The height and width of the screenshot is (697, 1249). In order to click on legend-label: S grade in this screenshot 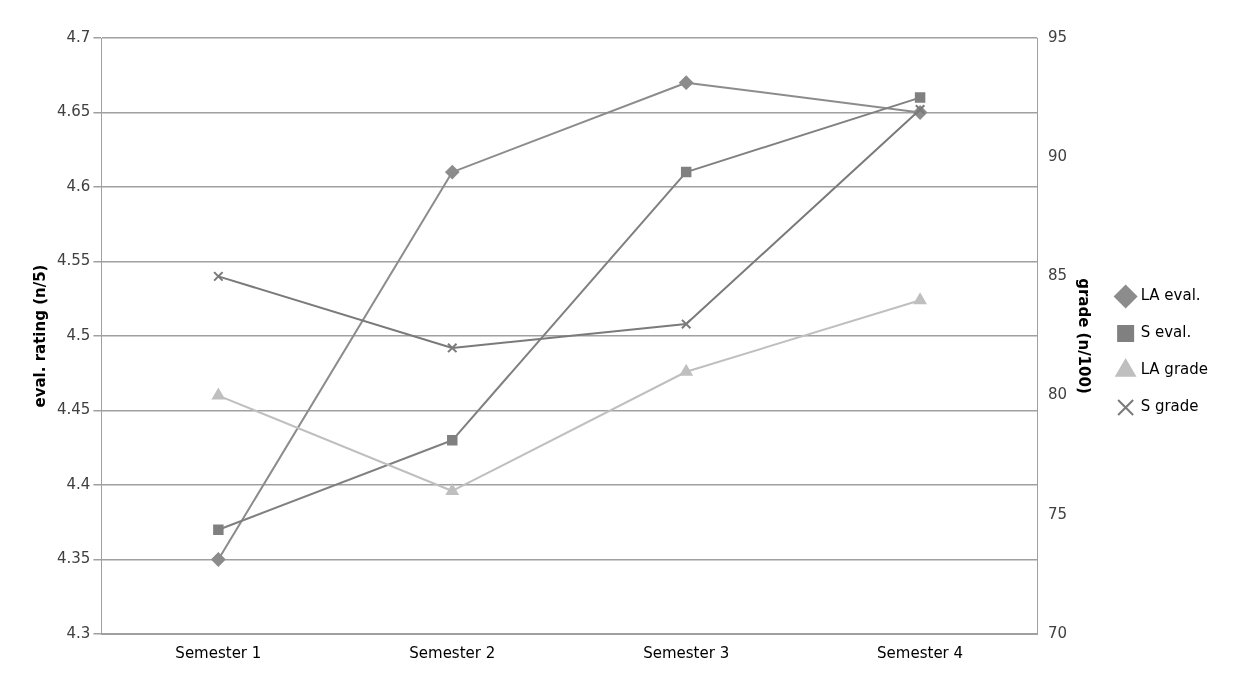, I will do `click(1169, 406)`.